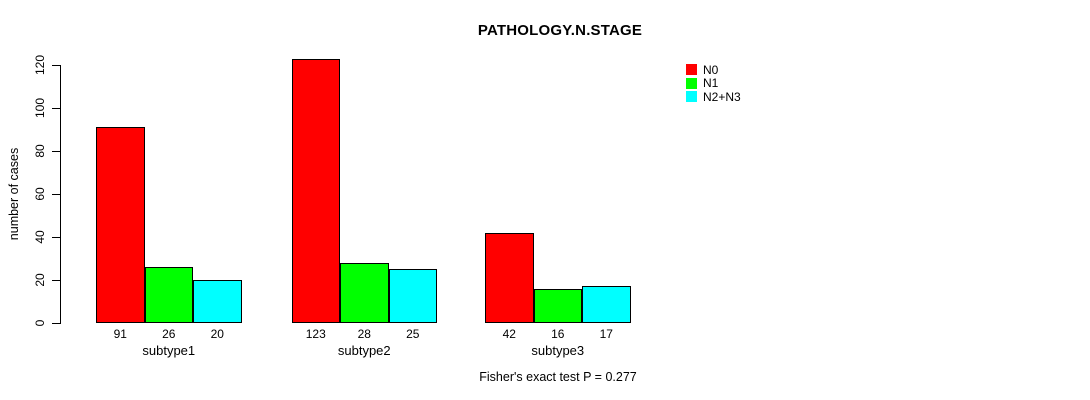  What do you see at coordinates (169, 334) in the screenshot?
I see `bar-value-label: 26` at bounding box center [169, 334].